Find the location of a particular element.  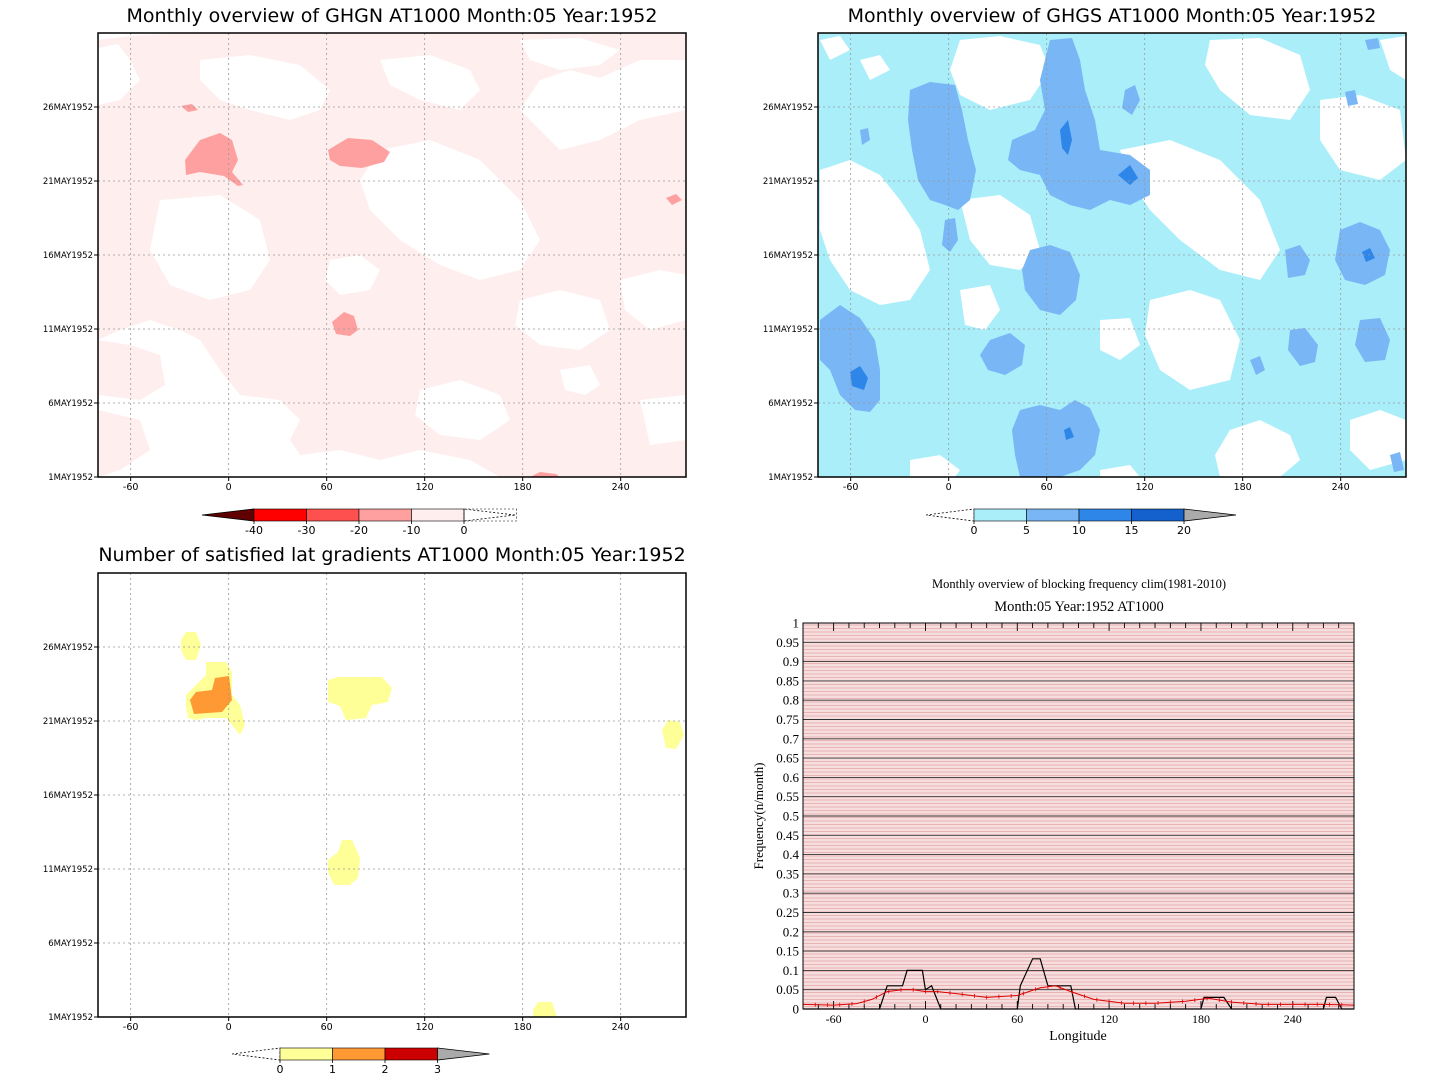

blocking-y-tick-label: 0.6 is located at coordinates (791, 777).